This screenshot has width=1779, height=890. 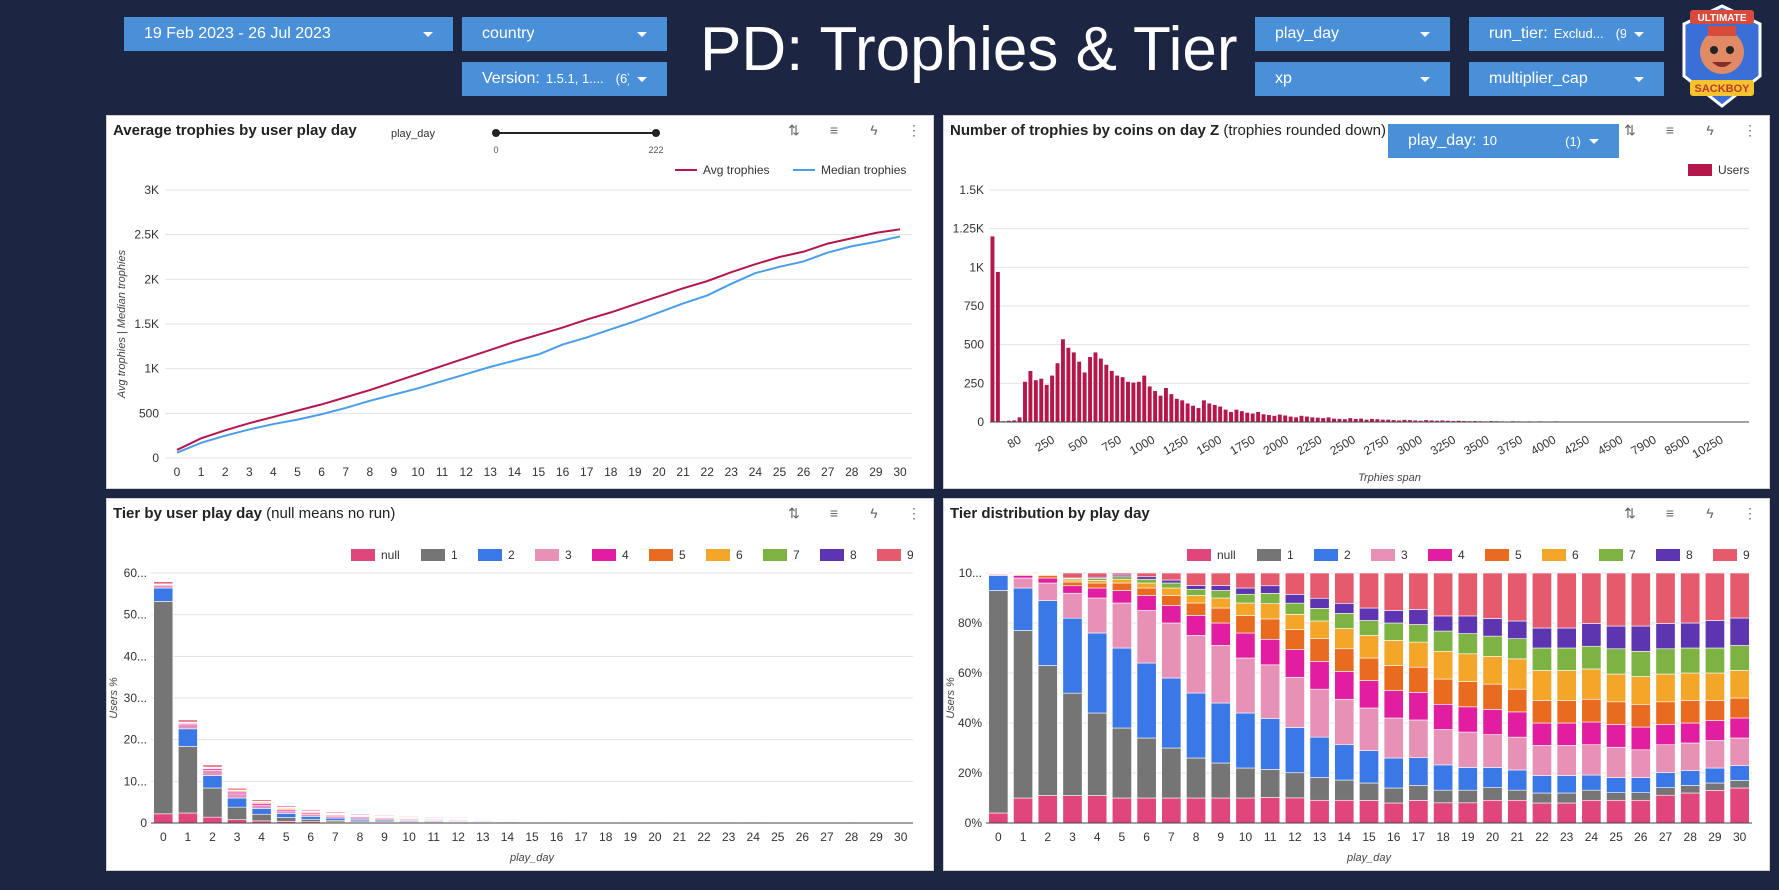 I want to click on x-tick-label: 19, so click(x=631, y=837).